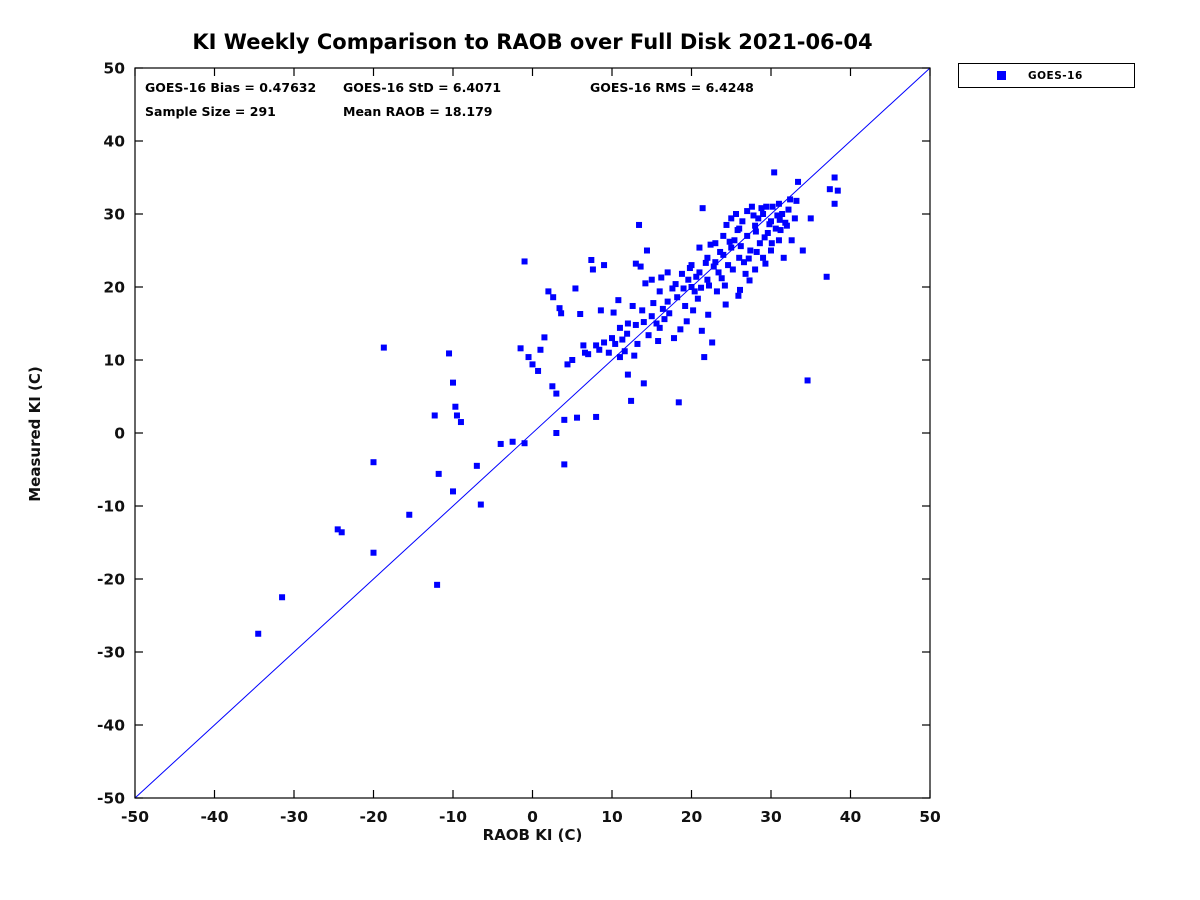  What do you see at coordinates (114, 361) in the screenshot?
I see `y-tick-label: 10` at bounding box center [114, 361].